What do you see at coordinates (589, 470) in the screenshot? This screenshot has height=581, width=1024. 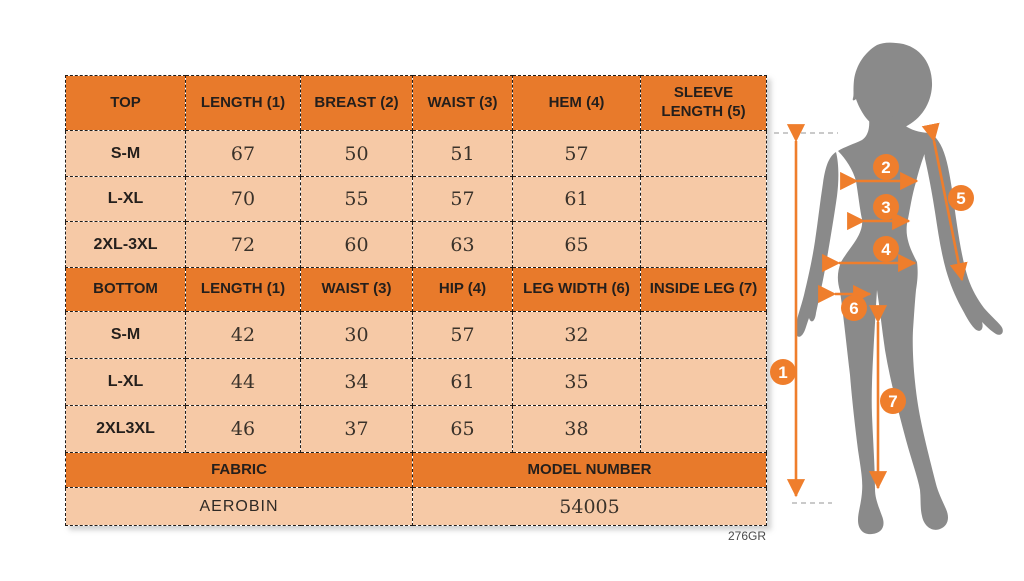 I see `model-number-label-cell: MODEL NUMBER` at bounding box center [589, 470].